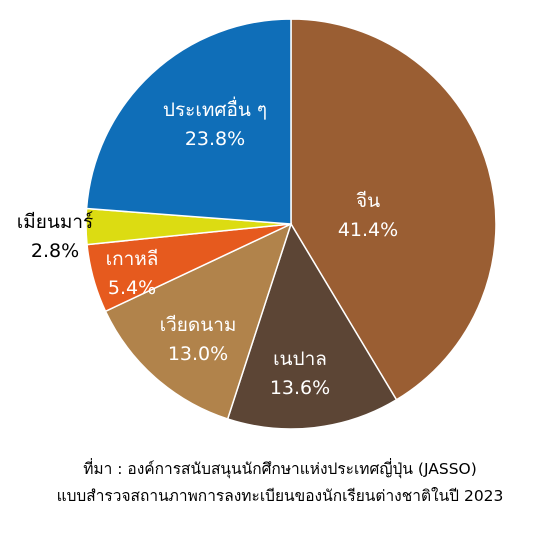 The image size is (560, 548). What do you see at coordinates (368, 201) in the screenshot?
I see `slice-category-label-1: จีน` at bounding box center [368, 201].